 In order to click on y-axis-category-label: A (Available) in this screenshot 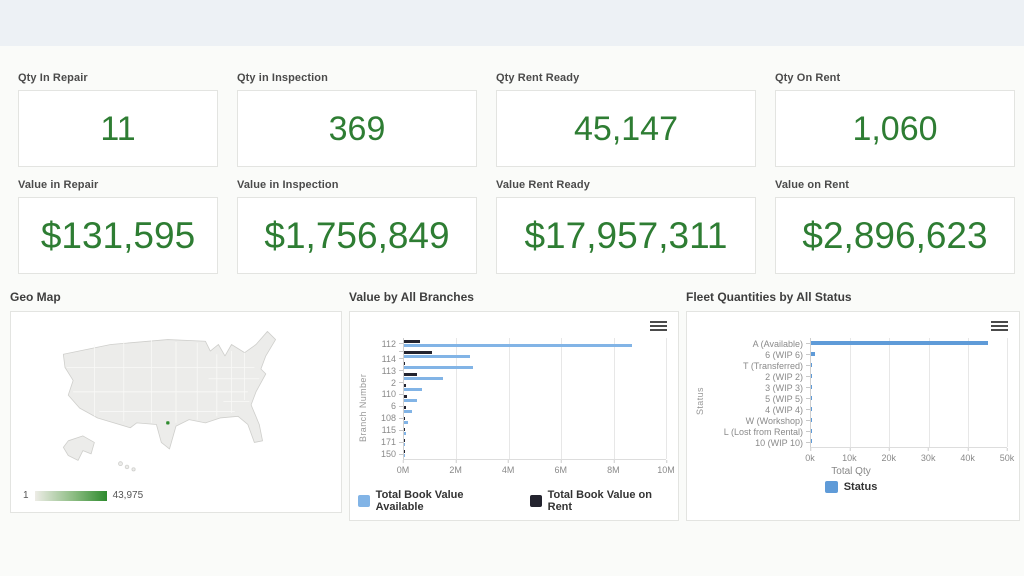, I will do `click(759, 344)`.